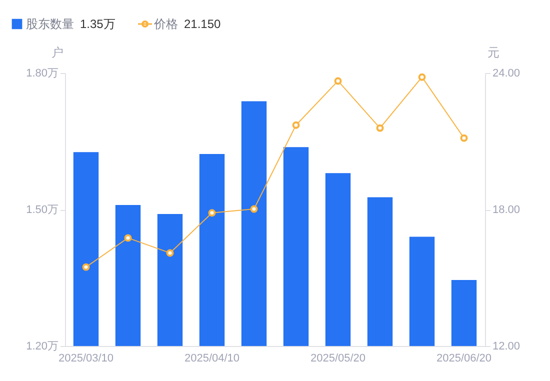 The image size is (550, 381). What do you see at coordinates (165, 24) in the screenshot?
I see `legend-label: 价格` at bounding box center [165, 24].